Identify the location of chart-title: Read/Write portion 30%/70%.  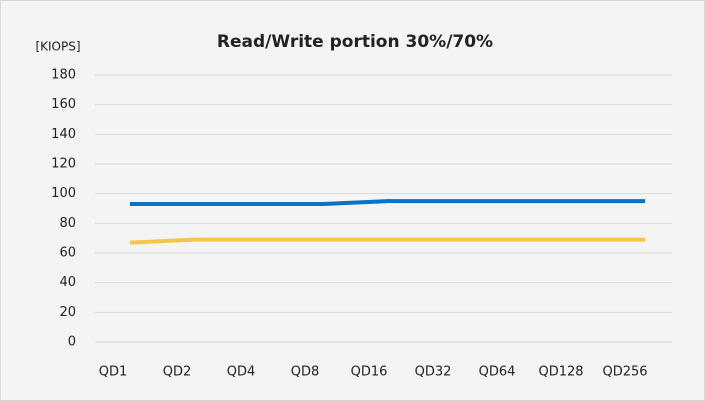
(355, 42).